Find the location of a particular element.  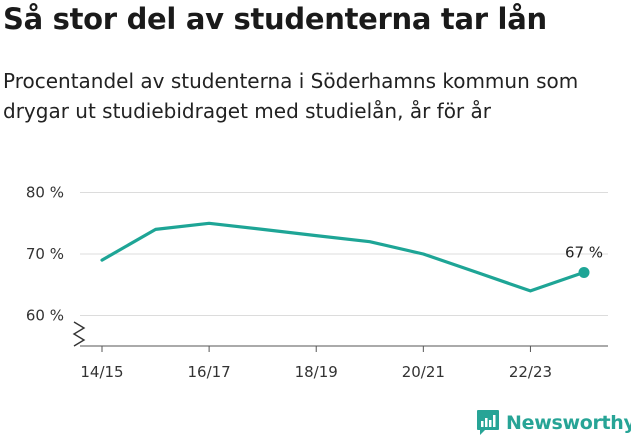

axis-break-icon is located at coordinates (79, 334).